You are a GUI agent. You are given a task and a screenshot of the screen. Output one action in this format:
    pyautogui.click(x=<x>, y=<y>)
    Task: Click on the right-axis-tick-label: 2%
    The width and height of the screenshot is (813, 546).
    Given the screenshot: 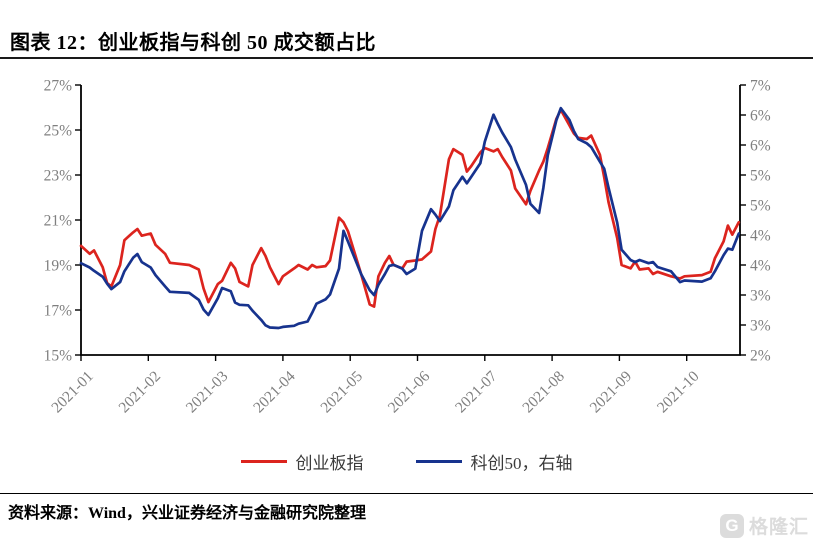 What is the action you would take?
    pyautogui.click(x=760, y=356)
    